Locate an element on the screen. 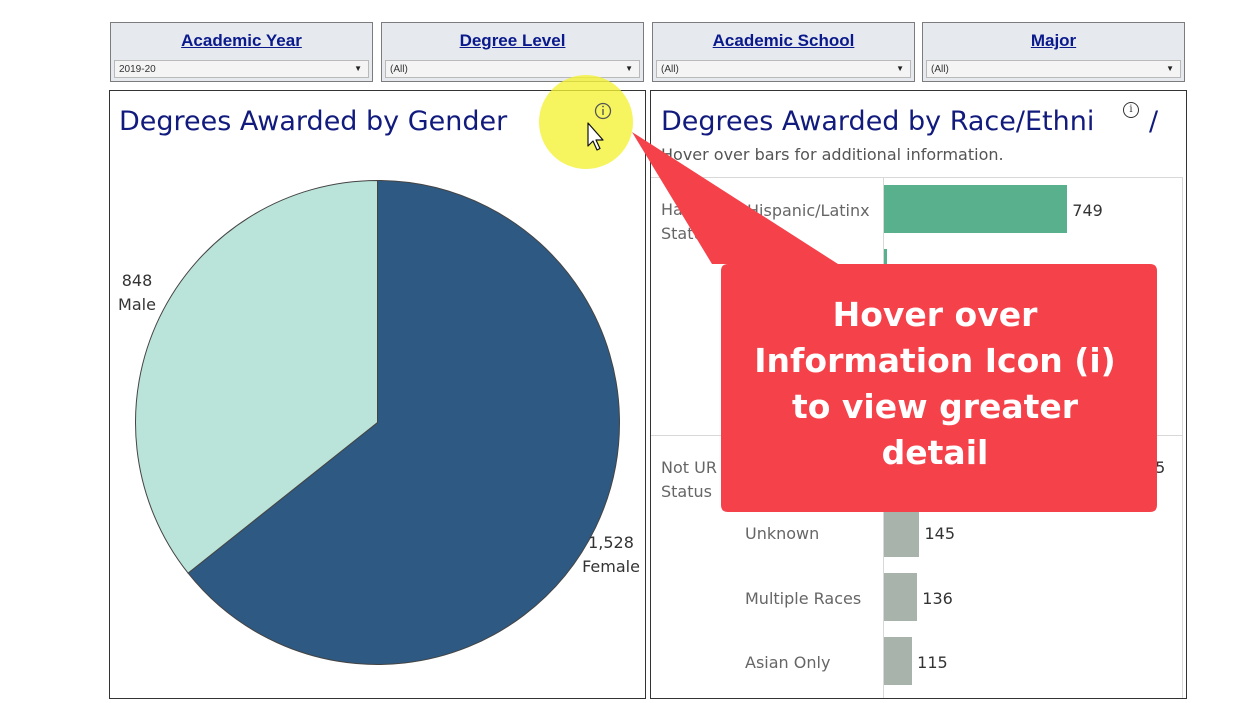 Image resolution: width=1250 pixels, height=703 pixels. filter-academic-school: Academic School (All) ▼ is located at coordinates (783, 52).